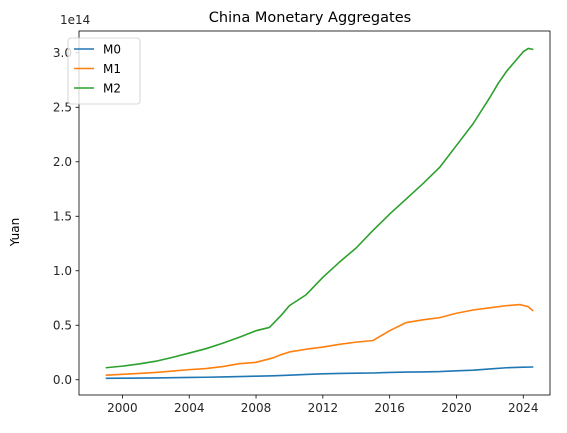 Image resolution: width=567 pixels, height=433 pixels. I want to click on legend: M0 M1 M2, so click(104, 71).